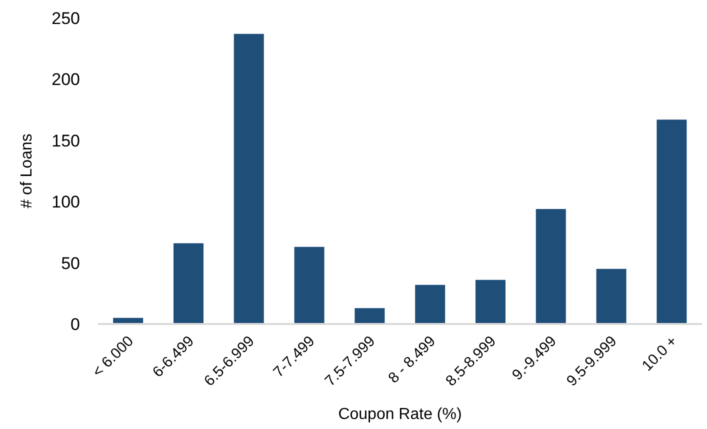  I want to click on x-axis-title: Coupon Rate (%), so click(400, 414).